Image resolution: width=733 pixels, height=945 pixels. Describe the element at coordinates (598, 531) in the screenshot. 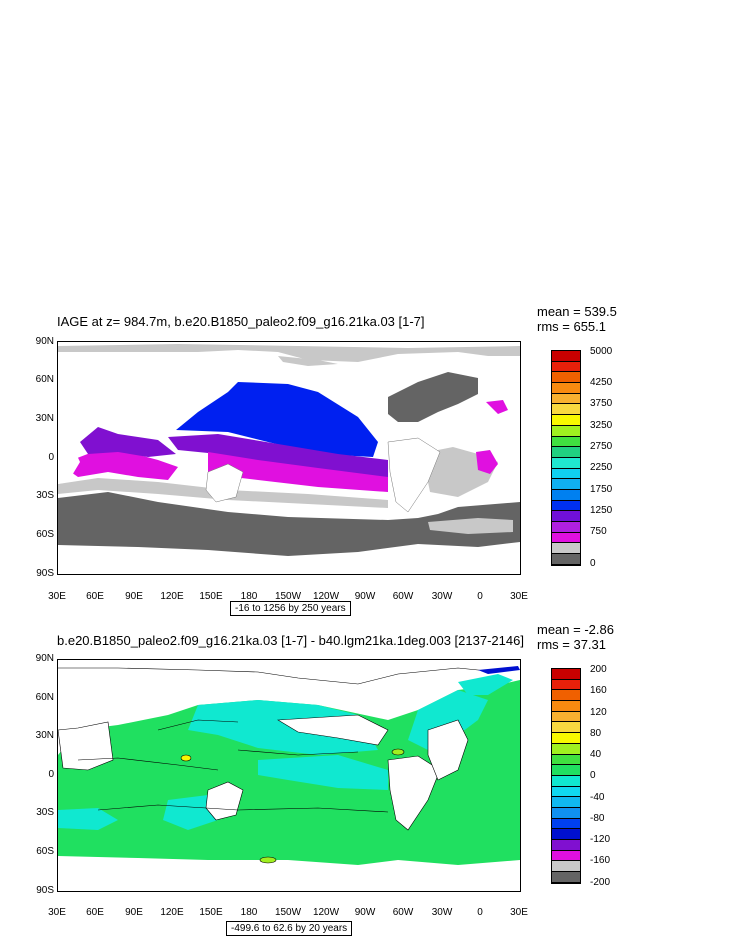

I see `colorbar-label: 750` at that location.